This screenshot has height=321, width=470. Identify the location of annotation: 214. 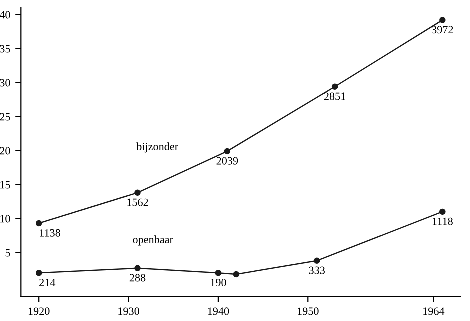
(48, 282).